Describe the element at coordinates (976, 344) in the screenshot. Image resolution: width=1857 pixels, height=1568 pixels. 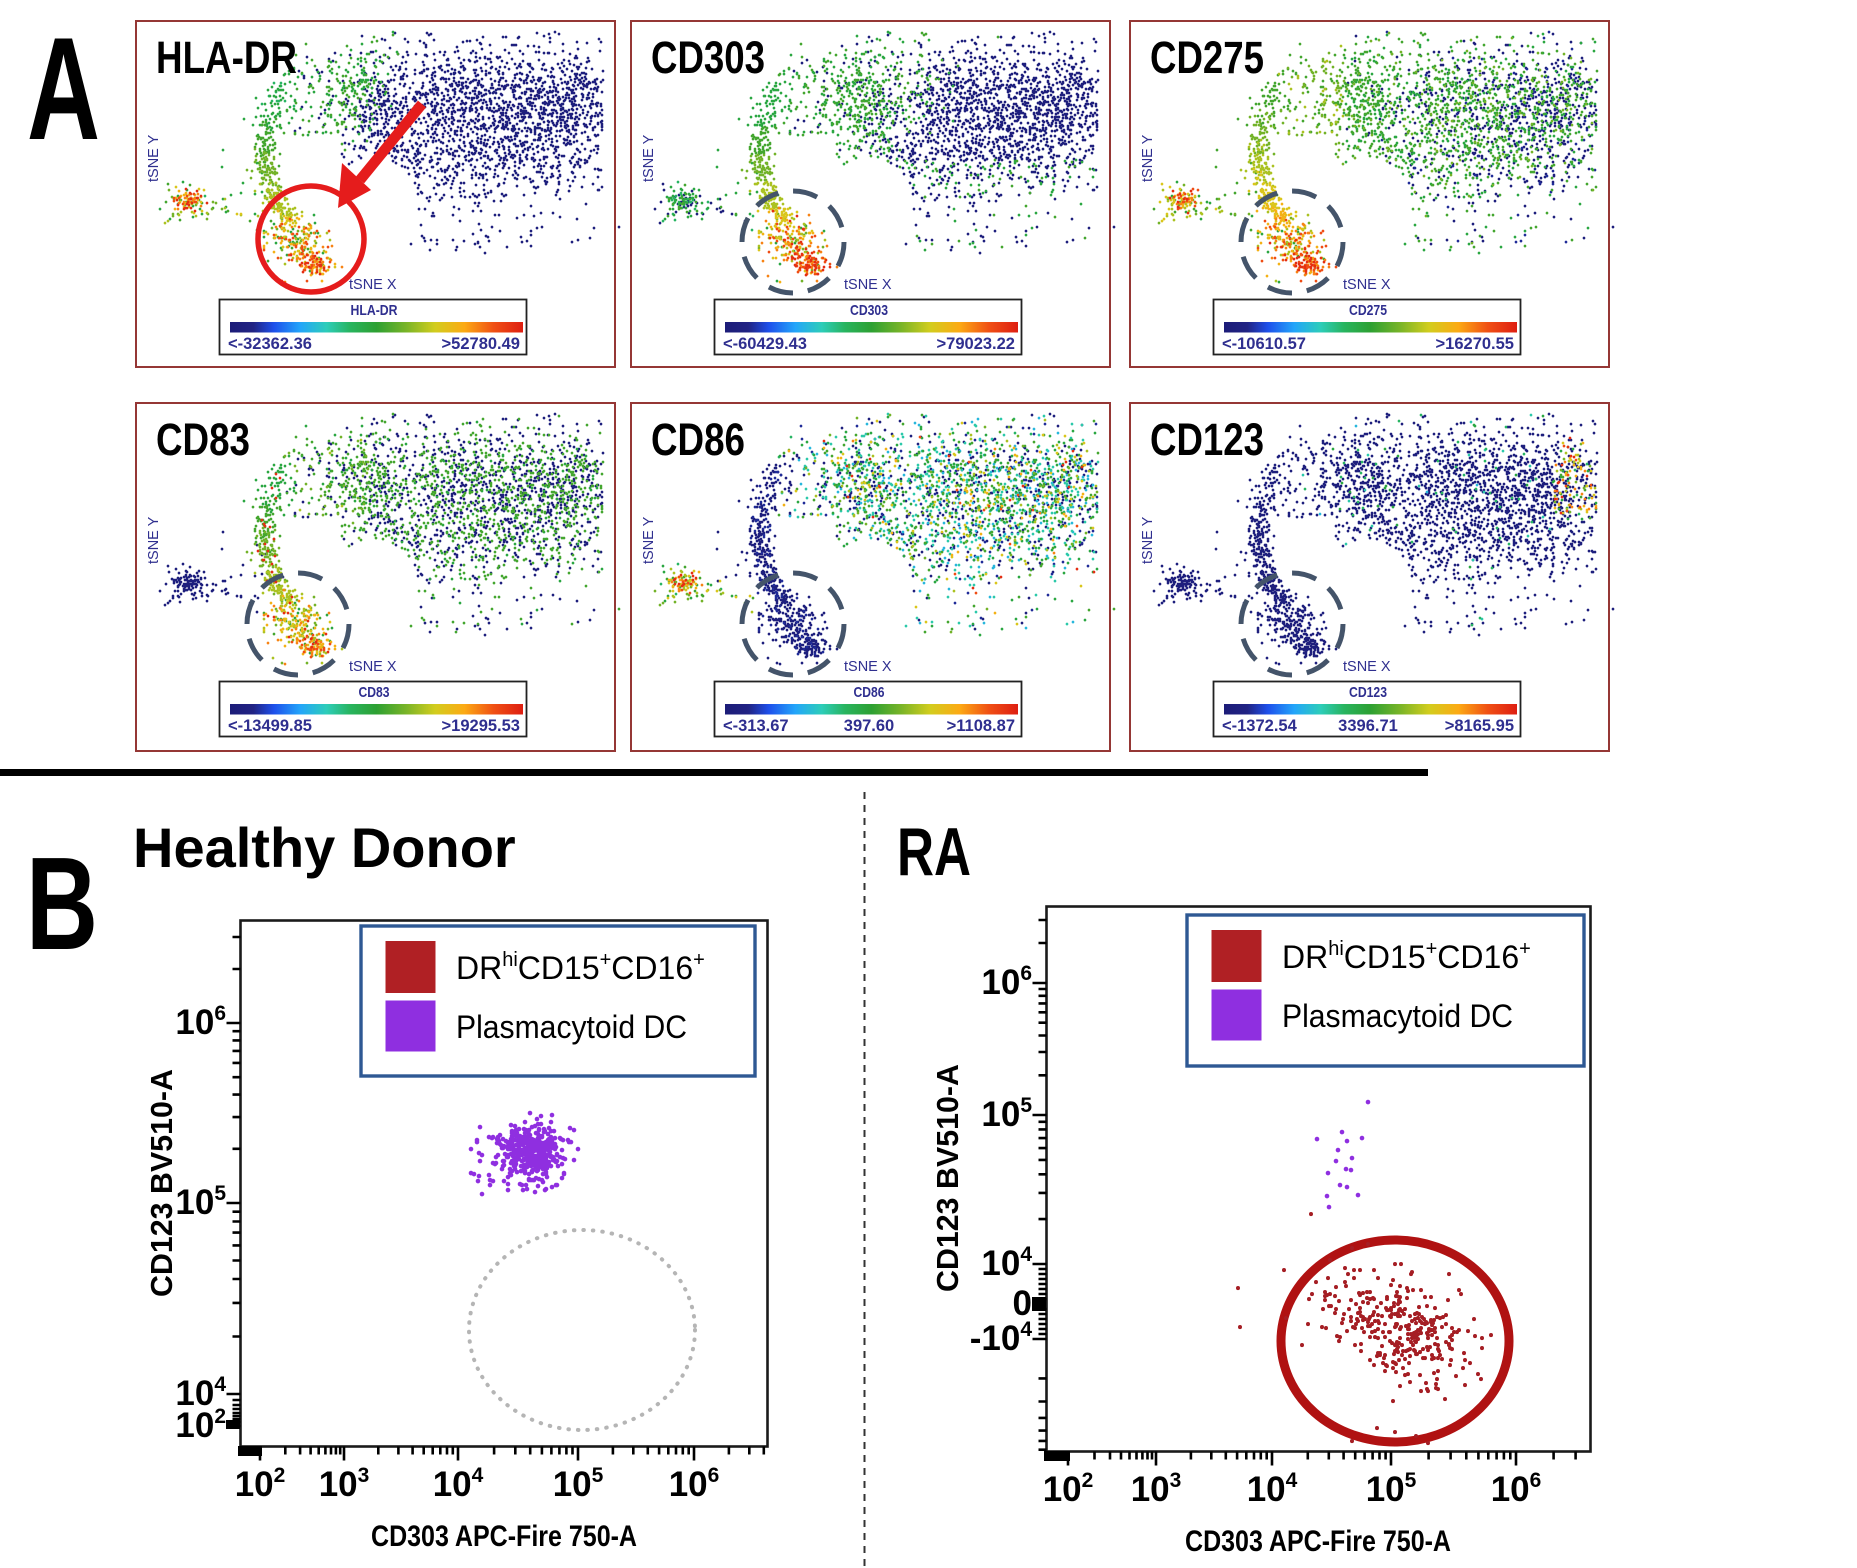
I see `svg-text: >79023.22` at that location.